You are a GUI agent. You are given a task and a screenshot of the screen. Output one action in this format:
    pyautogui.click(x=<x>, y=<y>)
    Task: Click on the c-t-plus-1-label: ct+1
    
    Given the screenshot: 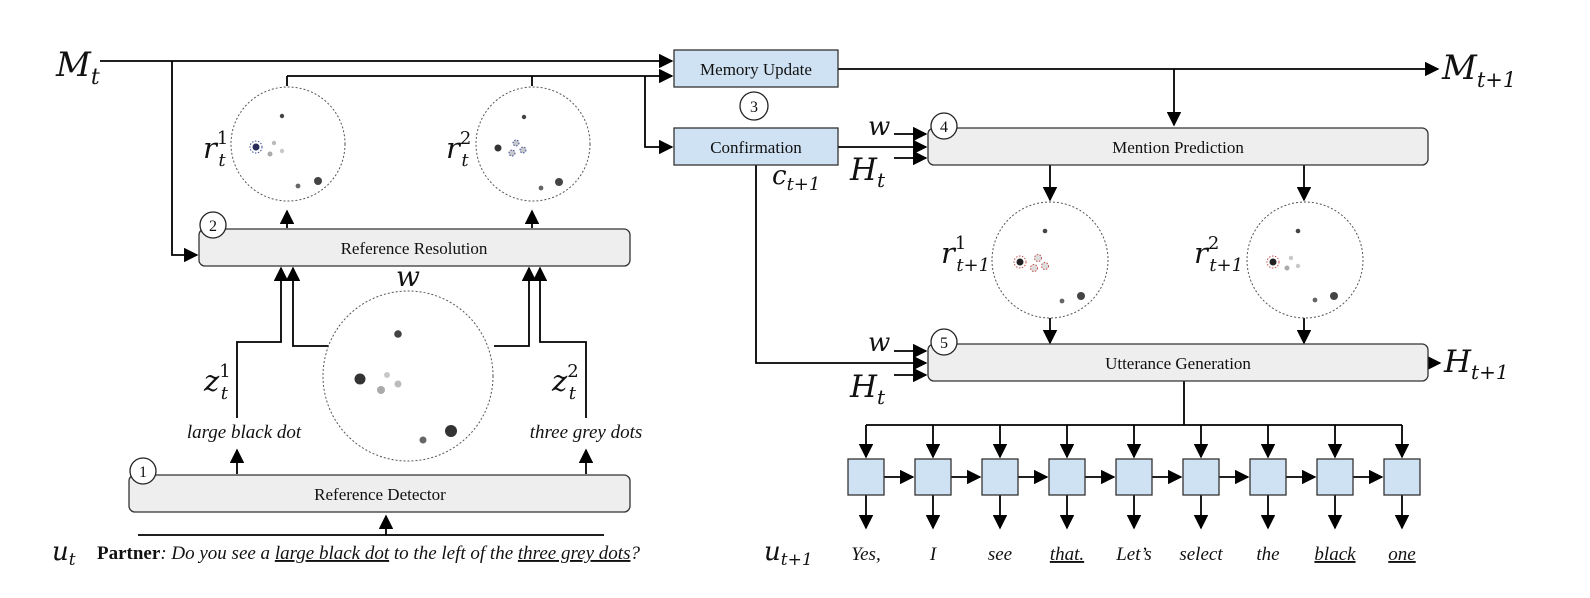 What is the action you would take?
    pyautogui.click(x=796, y=178)
    